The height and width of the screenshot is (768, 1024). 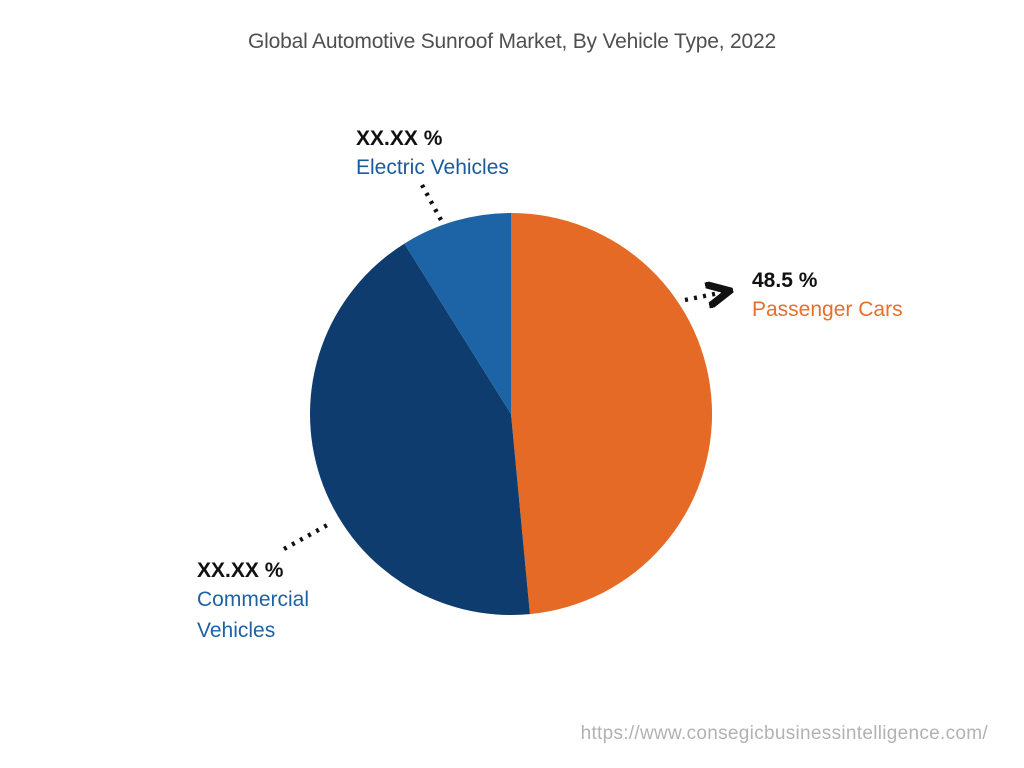 I want to click on electric-vehicles-label: Electric Vehicles, so click(x=432, y=167).